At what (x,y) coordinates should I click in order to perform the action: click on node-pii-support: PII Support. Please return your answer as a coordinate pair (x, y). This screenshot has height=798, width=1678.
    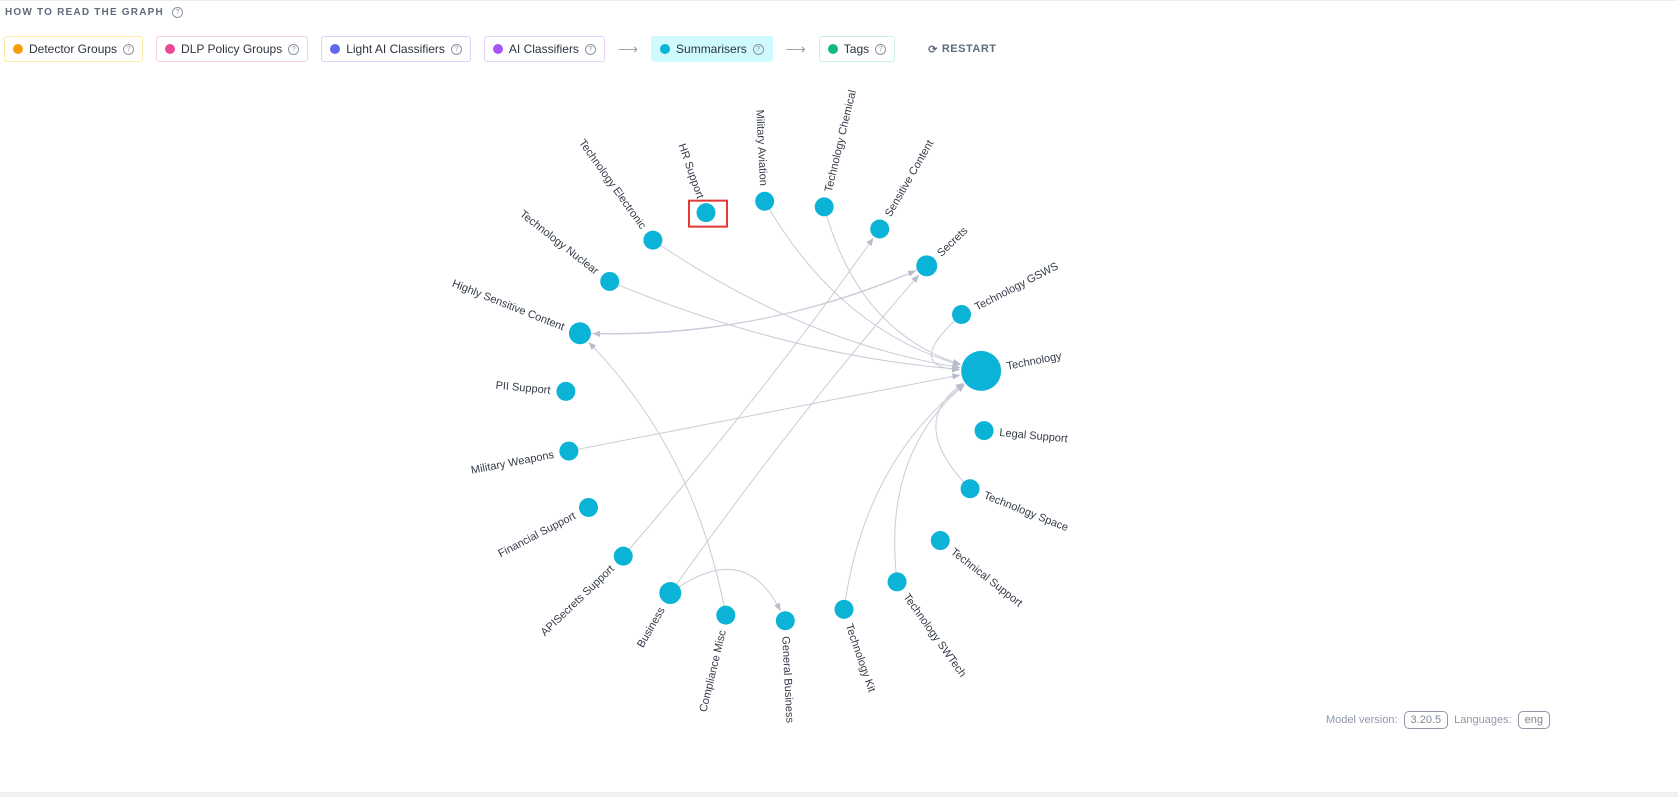
    Looking at the image, I should click on (535, 390).